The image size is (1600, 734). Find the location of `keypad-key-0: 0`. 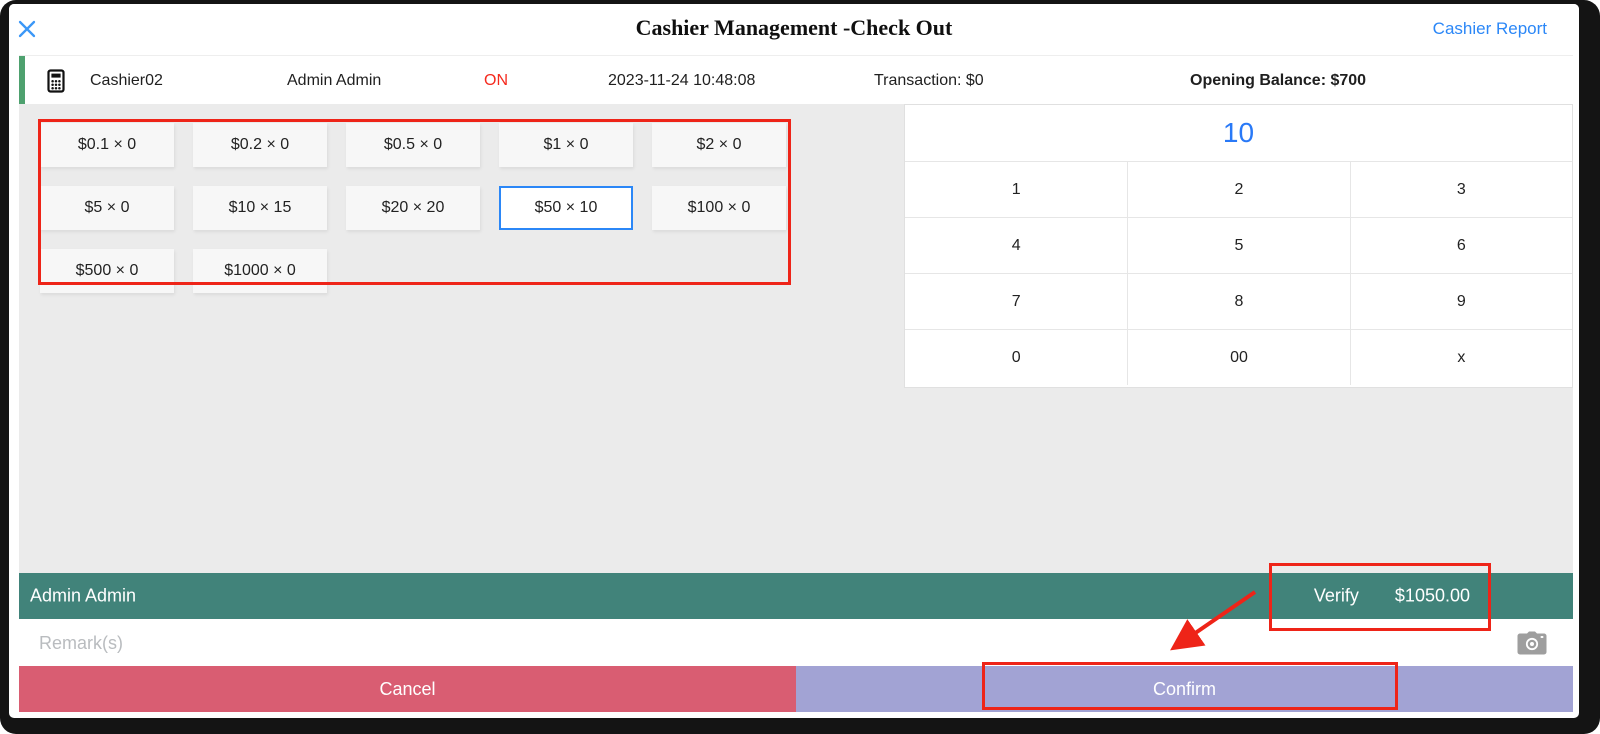

keypad-key-0: 0 is located at coordinates (1016, 357).